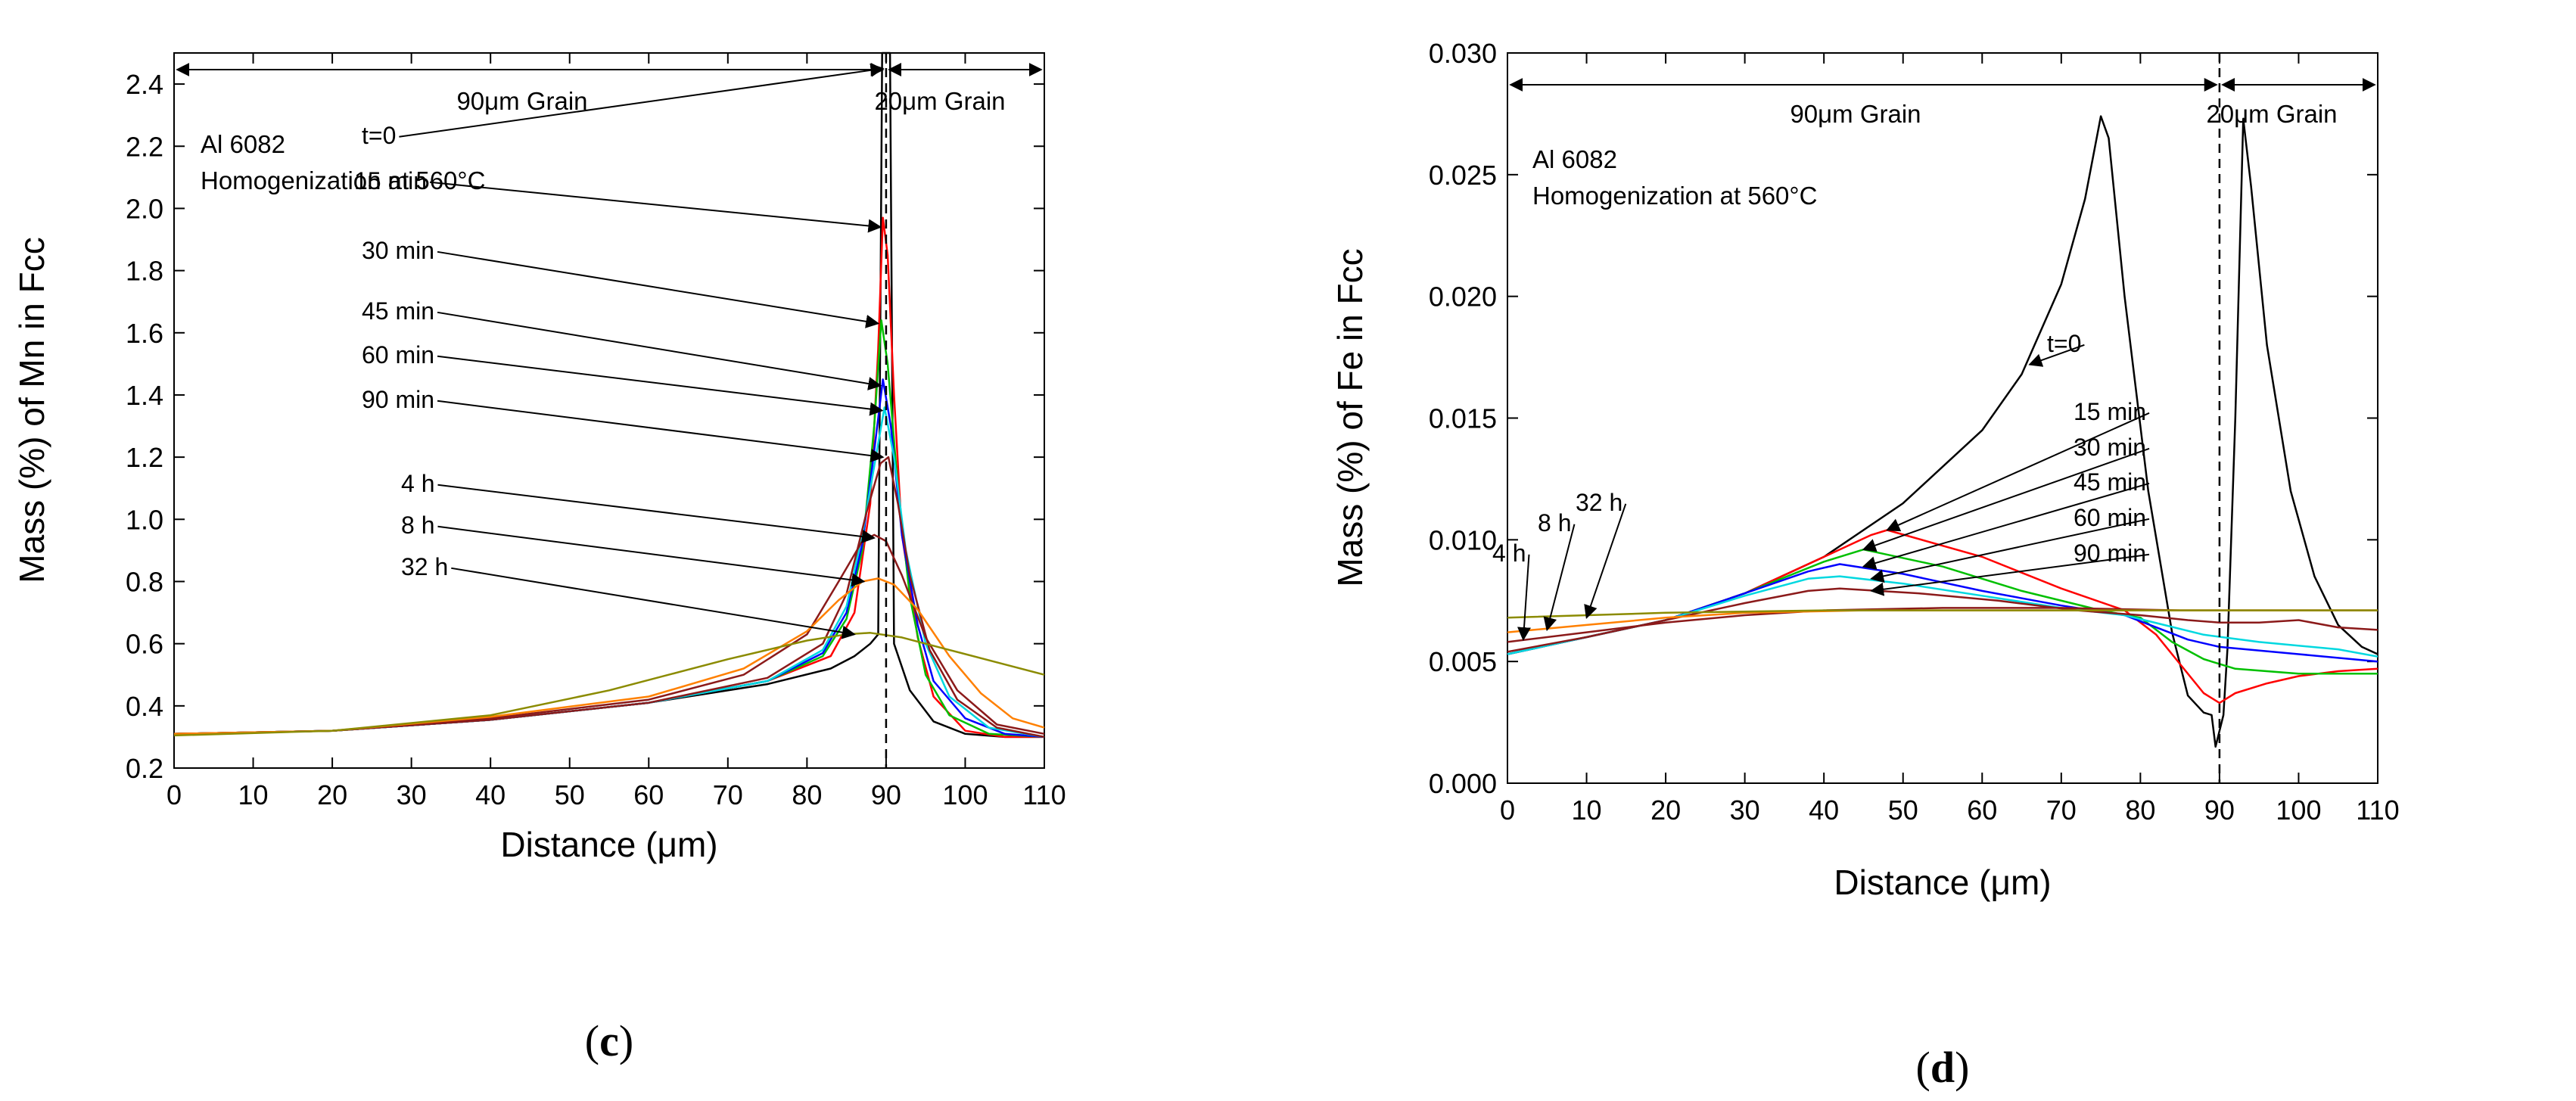 The image size is (2576, 1101). What do you see at coordinates (2298, 810) in the screenshot?
I see `x-tick-label-d-10: 100` at bounding box center [2298, 810].